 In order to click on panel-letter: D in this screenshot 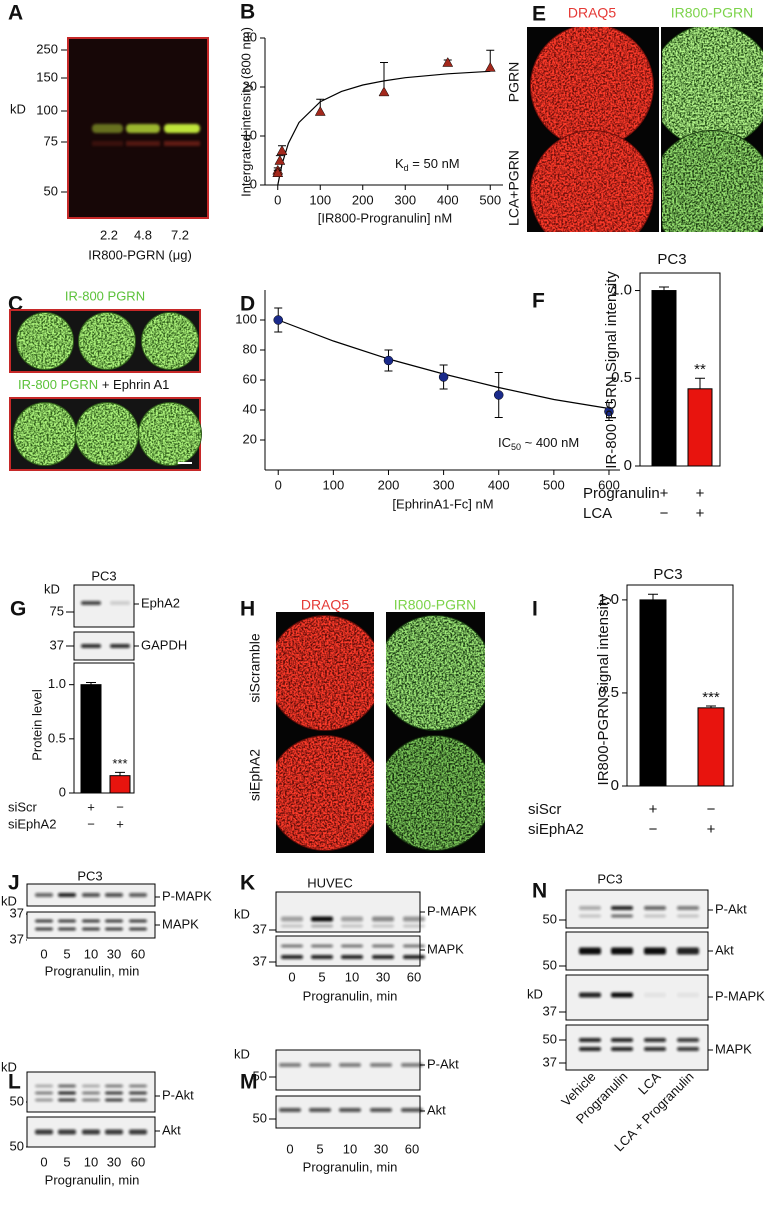, I will do `click(247, 304)`.